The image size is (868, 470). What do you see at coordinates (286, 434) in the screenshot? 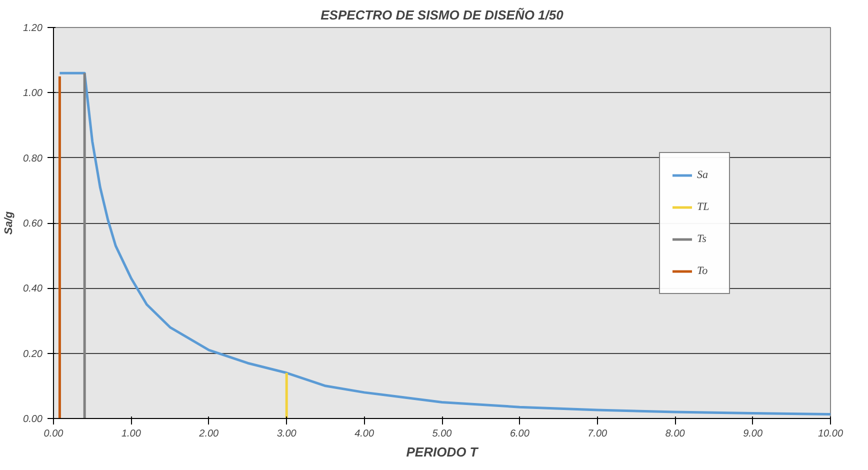
I see `x-tick-label: 3.00` at bounding box center [286, 434].